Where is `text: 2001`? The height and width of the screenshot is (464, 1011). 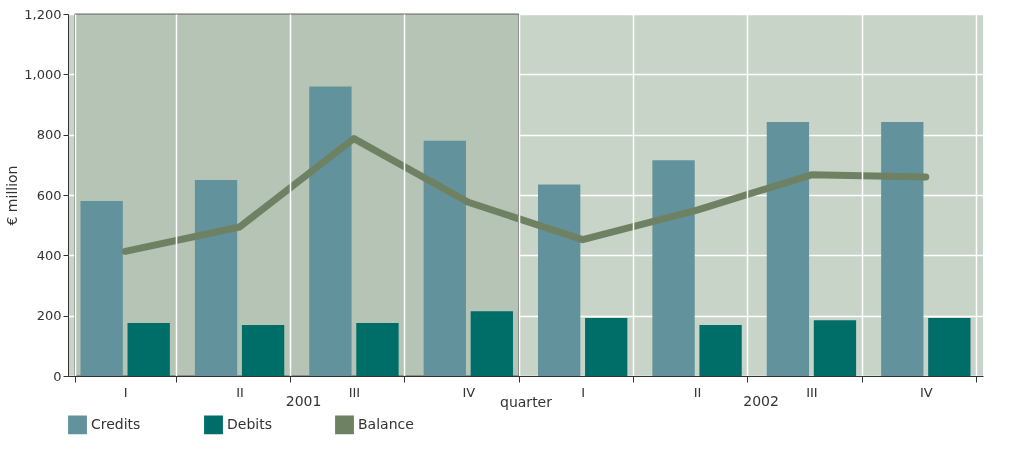 text: 2001 is located at coordinates (303, 401).